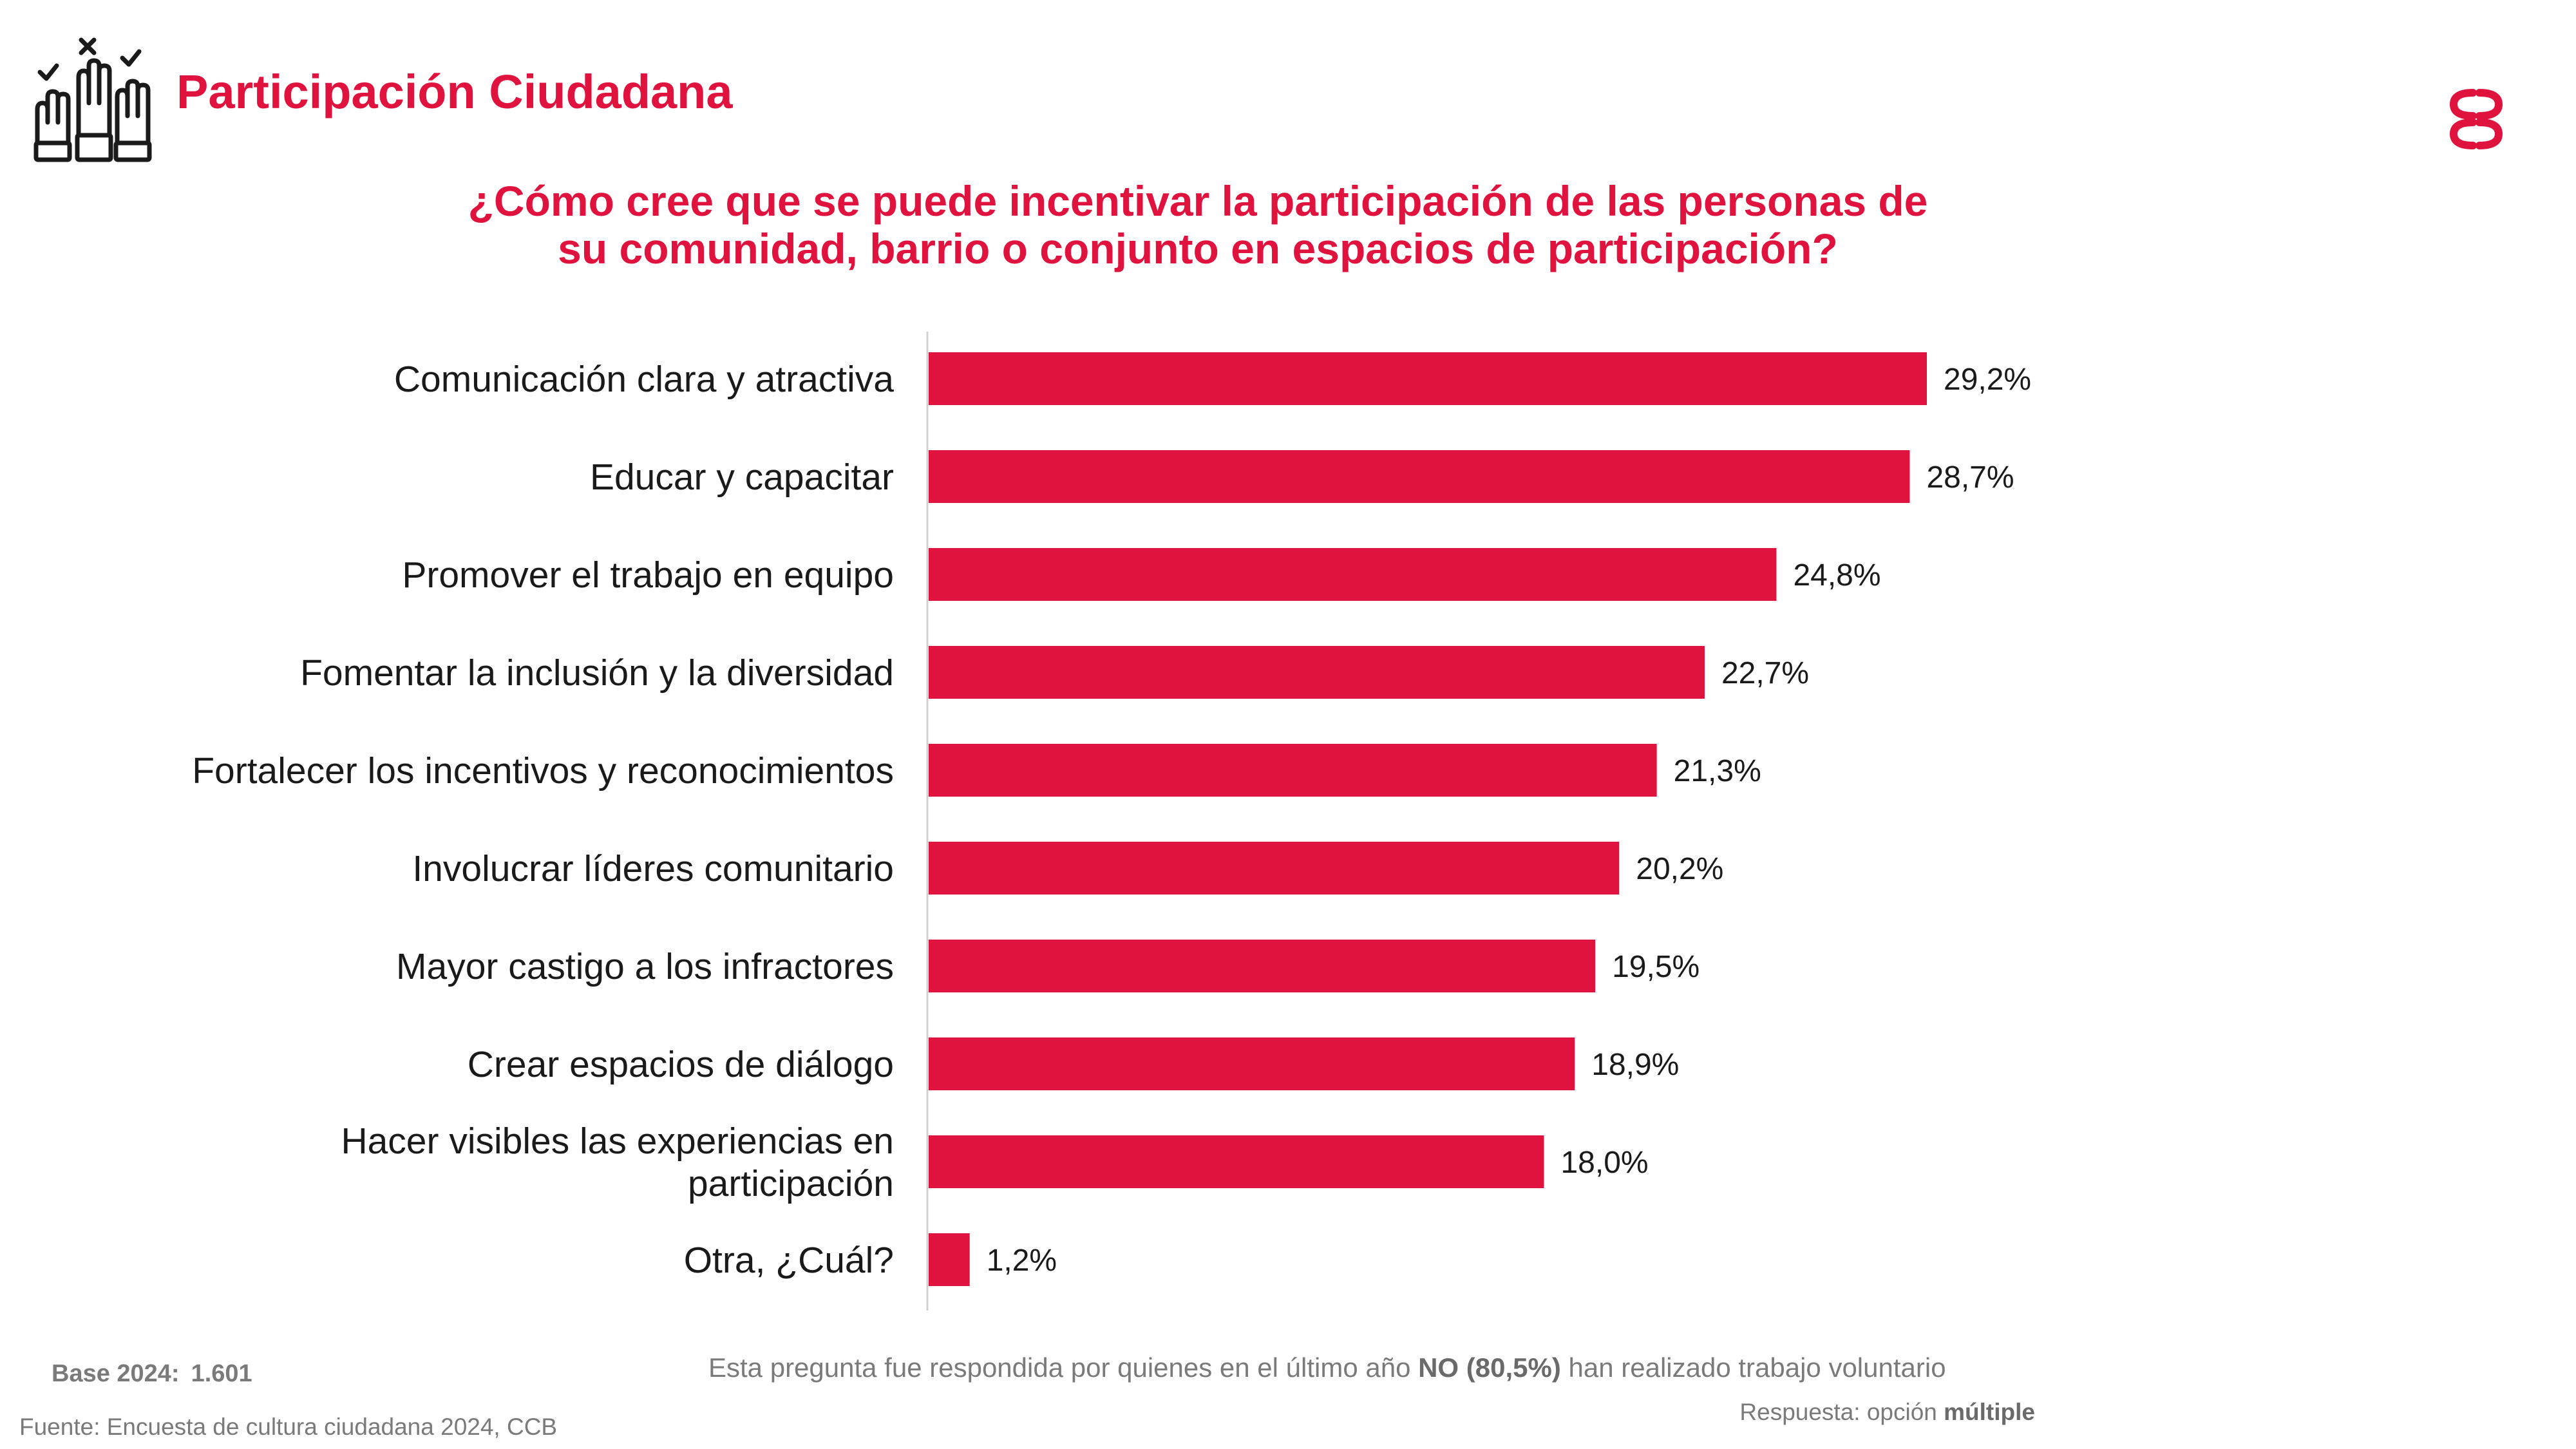 This screenshot has width=2576, height=1449. I want to click on value-label: 20,2%, so click(1679, 869).